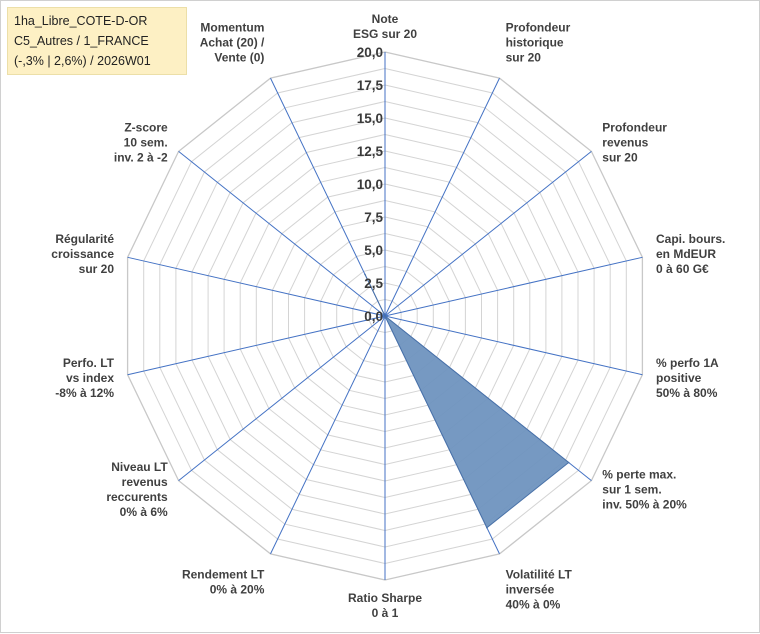 The image size is (760, 634). I want to click on axis-label-line: Ratio Sharpe, so click(385, 598).